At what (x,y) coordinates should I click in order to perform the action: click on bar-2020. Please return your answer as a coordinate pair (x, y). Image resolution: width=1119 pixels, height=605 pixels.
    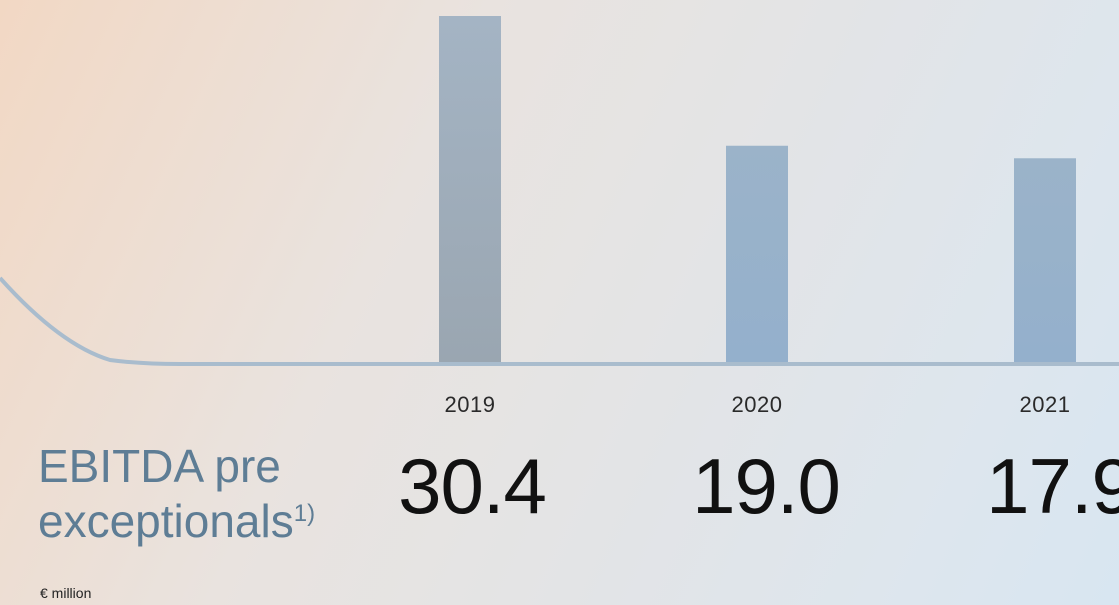
    Looking at the image, I should click on (757, 253).